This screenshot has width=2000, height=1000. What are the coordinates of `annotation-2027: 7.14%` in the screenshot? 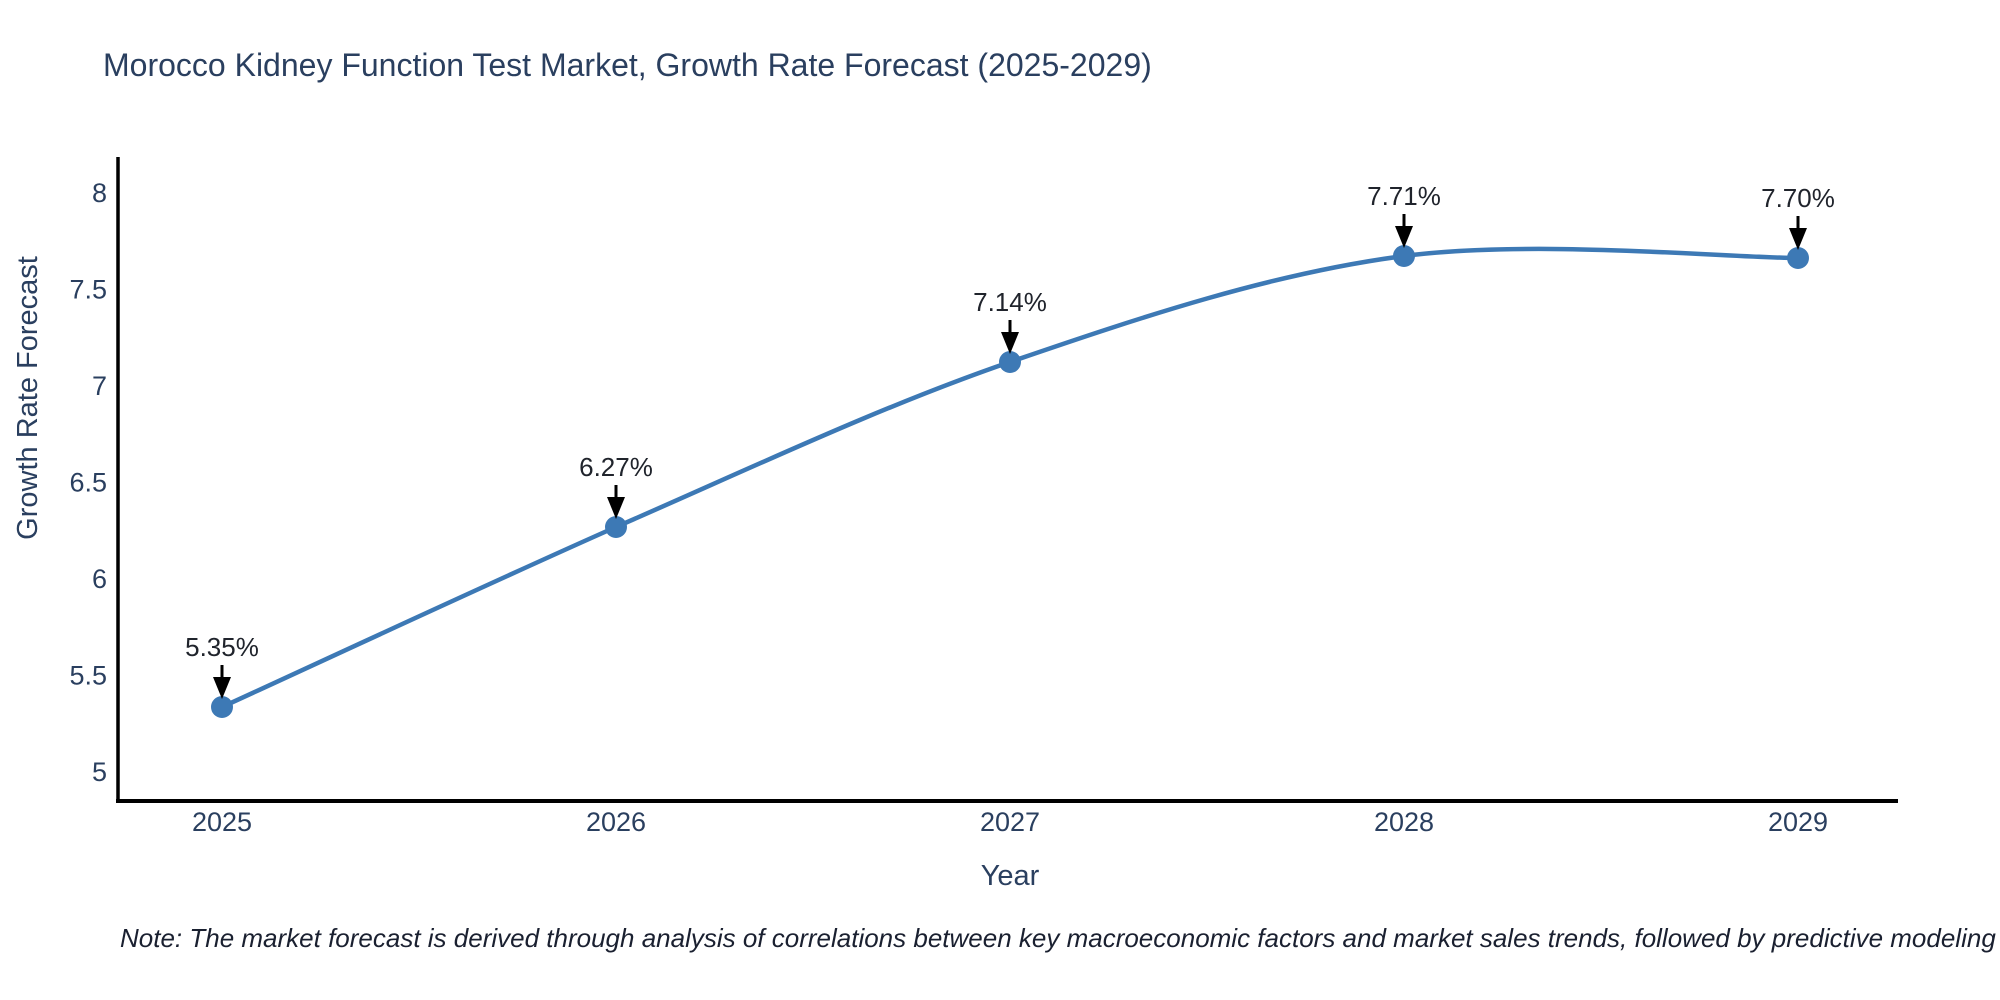 It's located at (1010, 320).